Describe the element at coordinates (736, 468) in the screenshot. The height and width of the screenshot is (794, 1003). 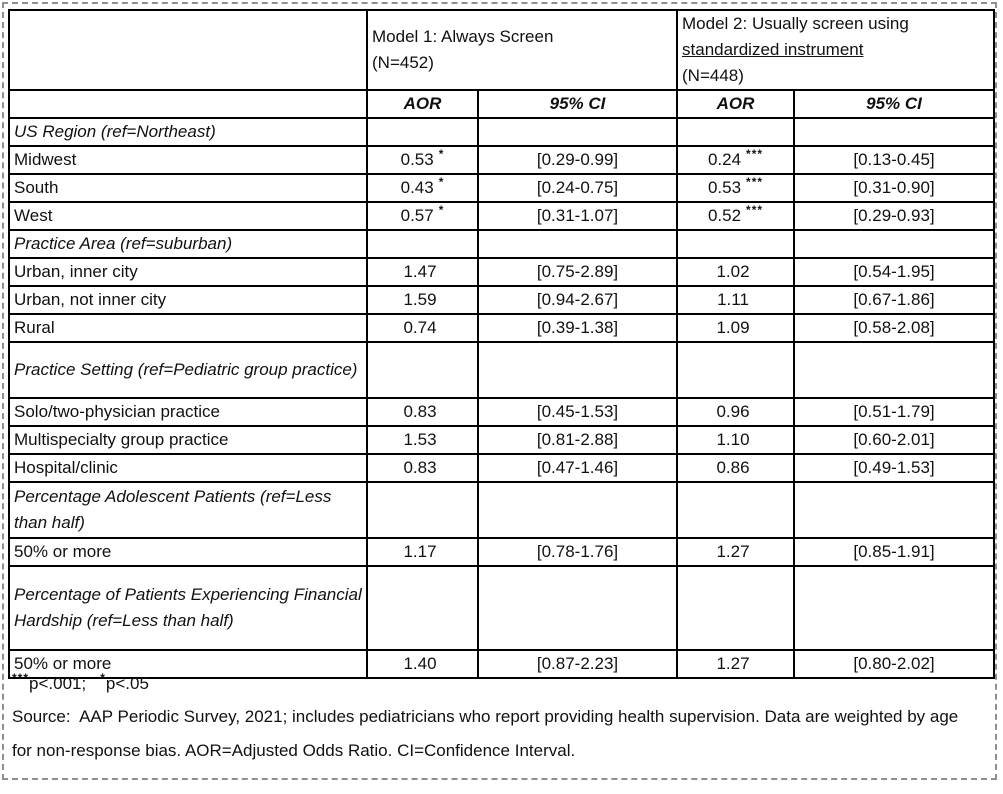
I see `m2-aor-cell: 0.86` at that location.